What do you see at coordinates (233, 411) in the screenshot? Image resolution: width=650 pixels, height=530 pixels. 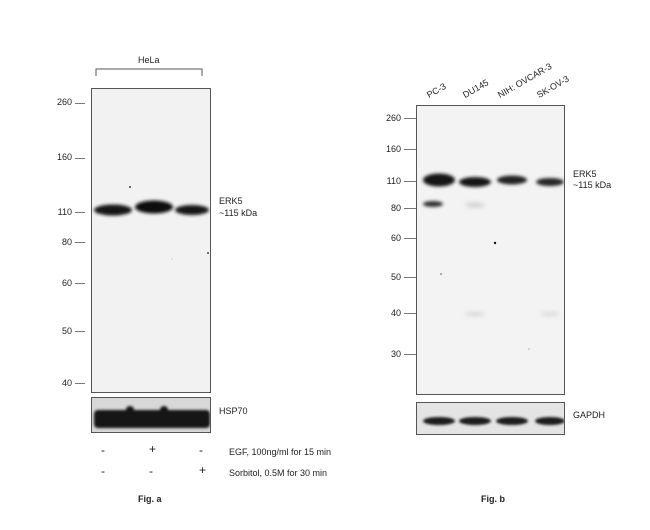 I see `loading-control-label-a: HSP70` at bounding box center [233, 411].